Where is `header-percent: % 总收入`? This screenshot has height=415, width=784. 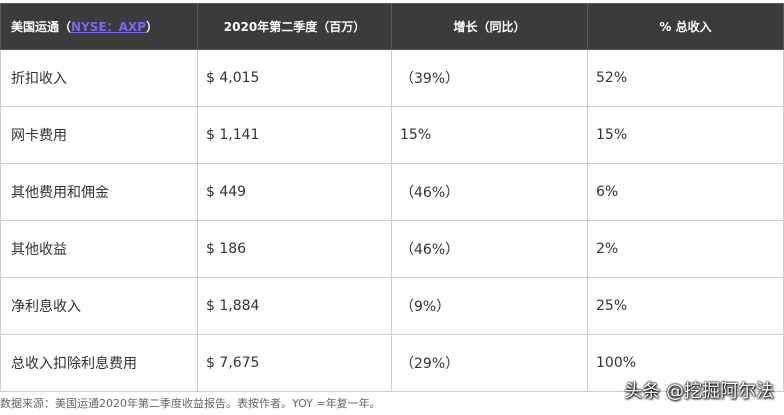
header-percent: % 总收入 is located at coordinates (685, 26).